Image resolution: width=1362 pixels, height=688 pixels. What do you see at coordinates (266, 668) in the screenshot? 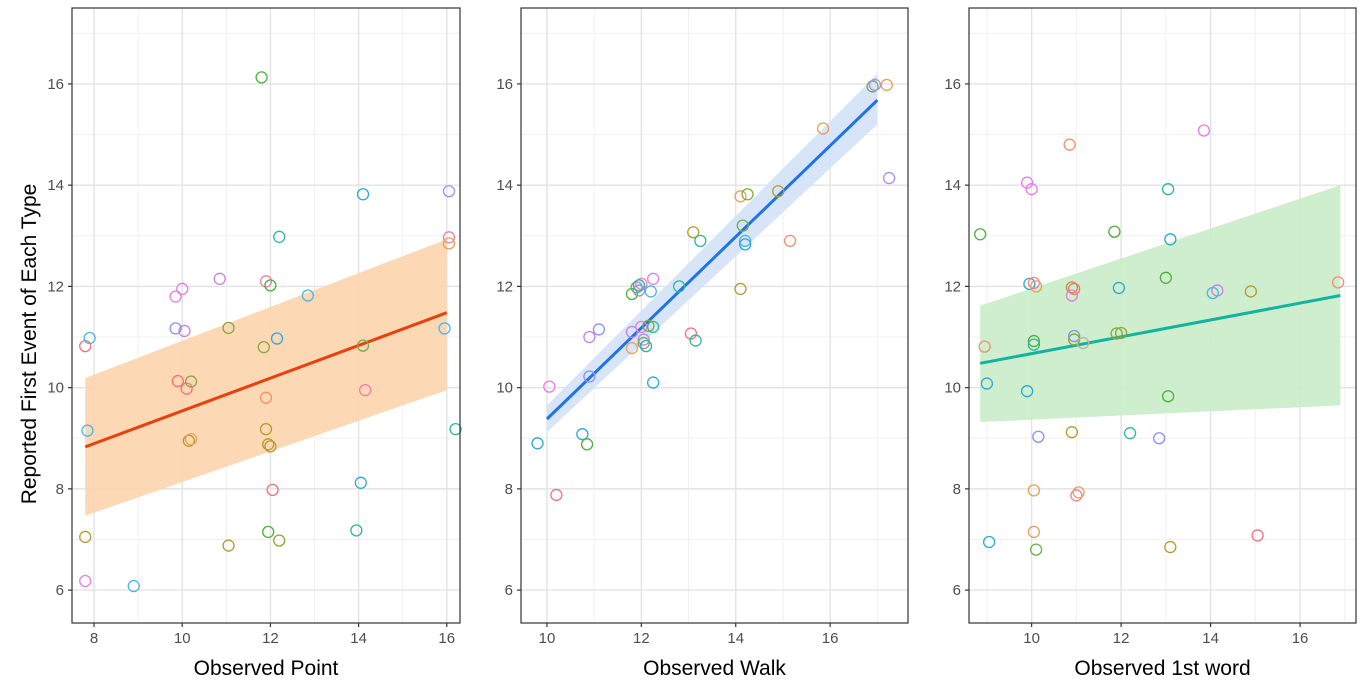
I see `x-axis-title: Observed Point` at bounding box center [266, 668].